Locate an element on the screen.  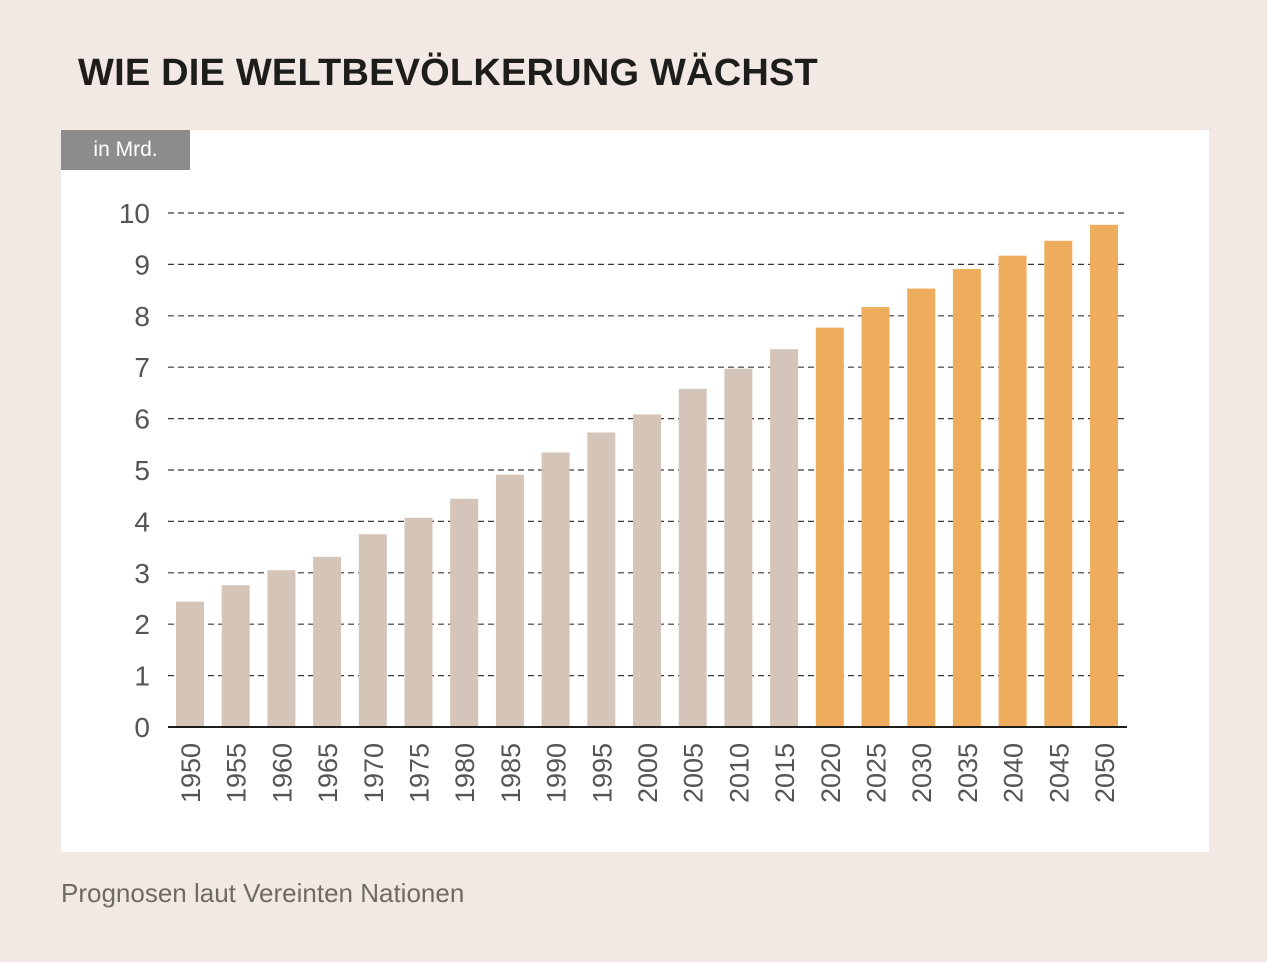
bar-1995 is located at coordinates (601, 579).